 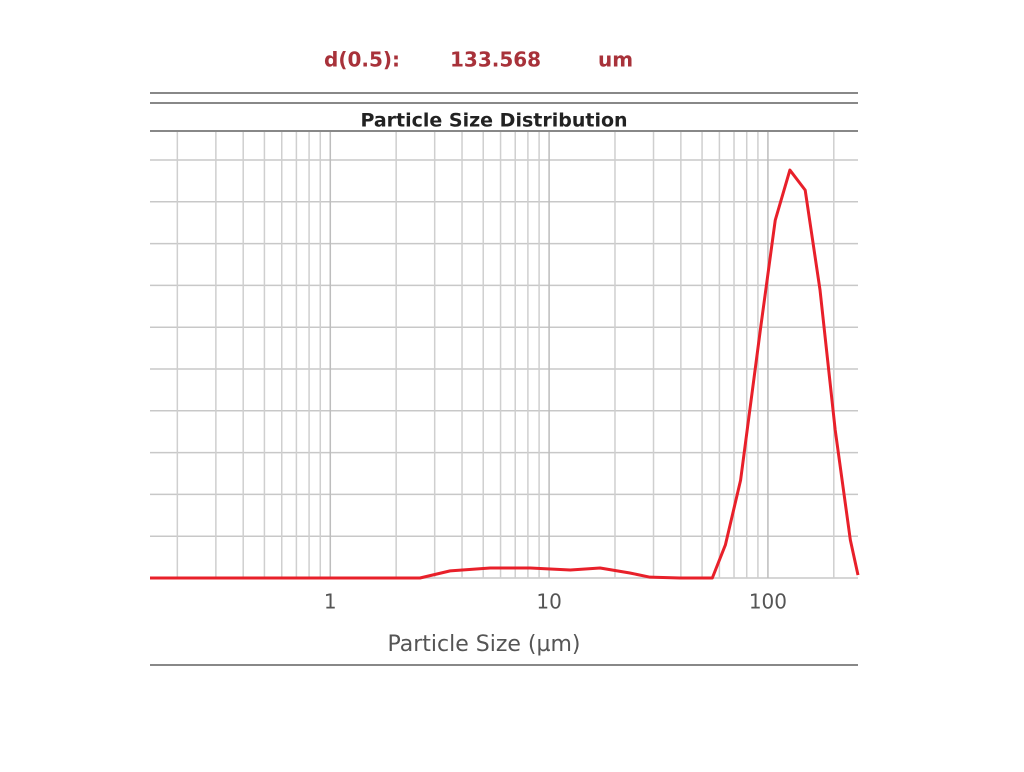 What do you see at coordinates (493, 121) in the screenshot?
I see `chart-title: Particle Size Distribution` at bounding box center [493, 121].